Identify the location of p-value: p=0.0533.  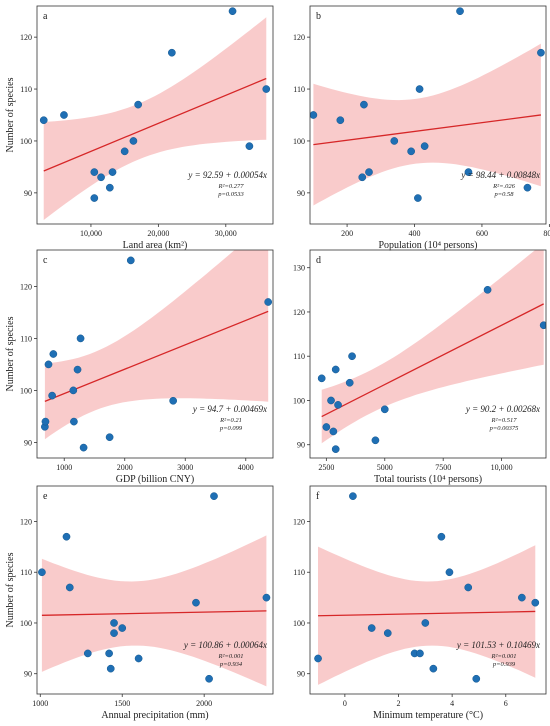
(230, 194).